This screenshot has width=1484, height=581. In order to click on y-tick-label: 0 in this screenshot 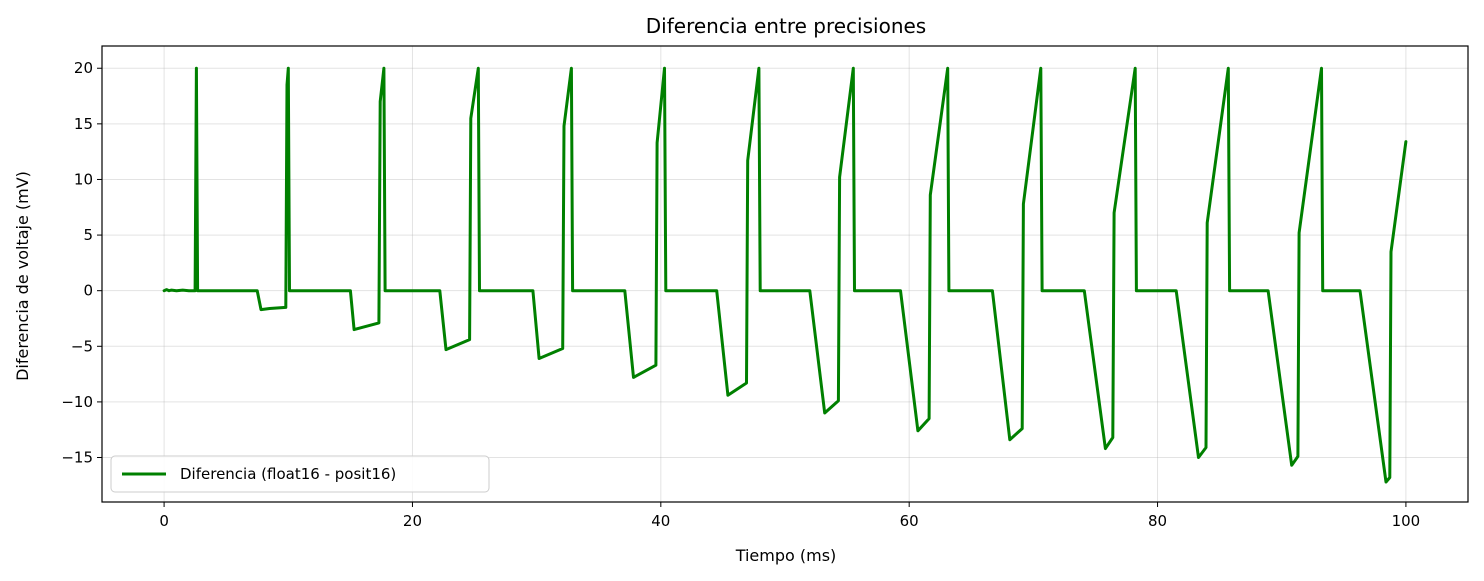, I will do `click(88, 291)`.